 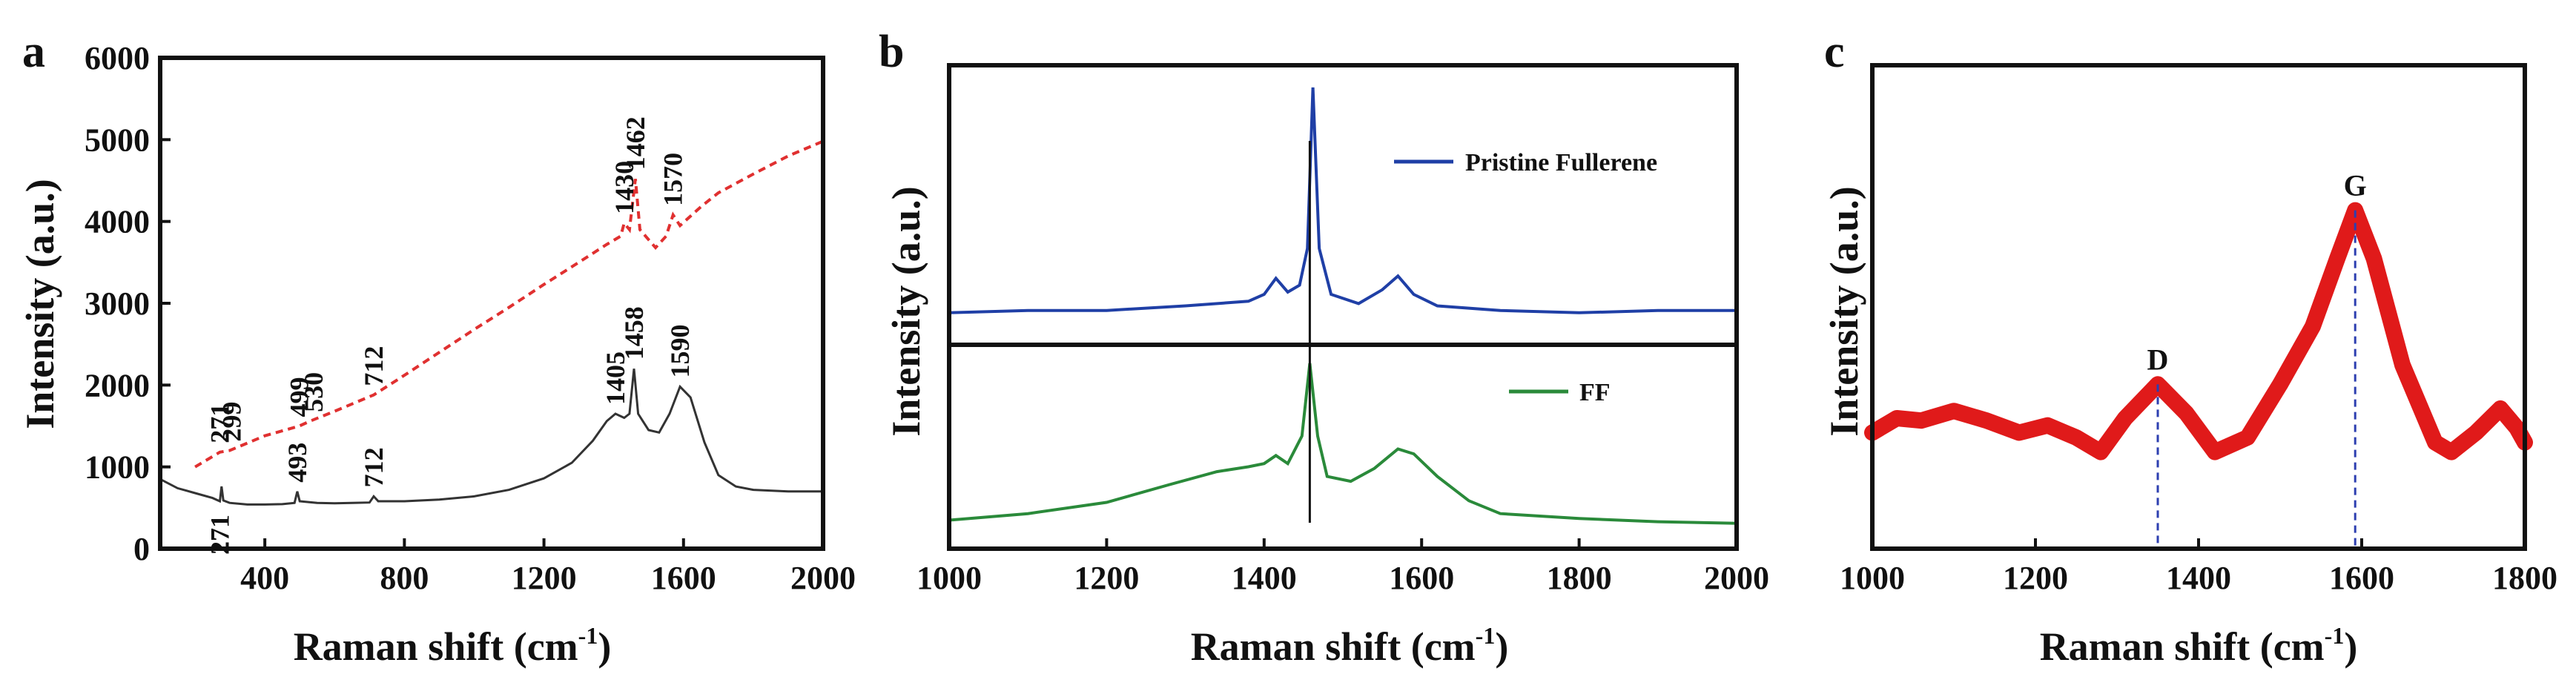 What do you see at coordinates (1736, 578) in the screenshot?
I see `panel-b-xtick-label: 2000` at bounding box center [1736, 578].